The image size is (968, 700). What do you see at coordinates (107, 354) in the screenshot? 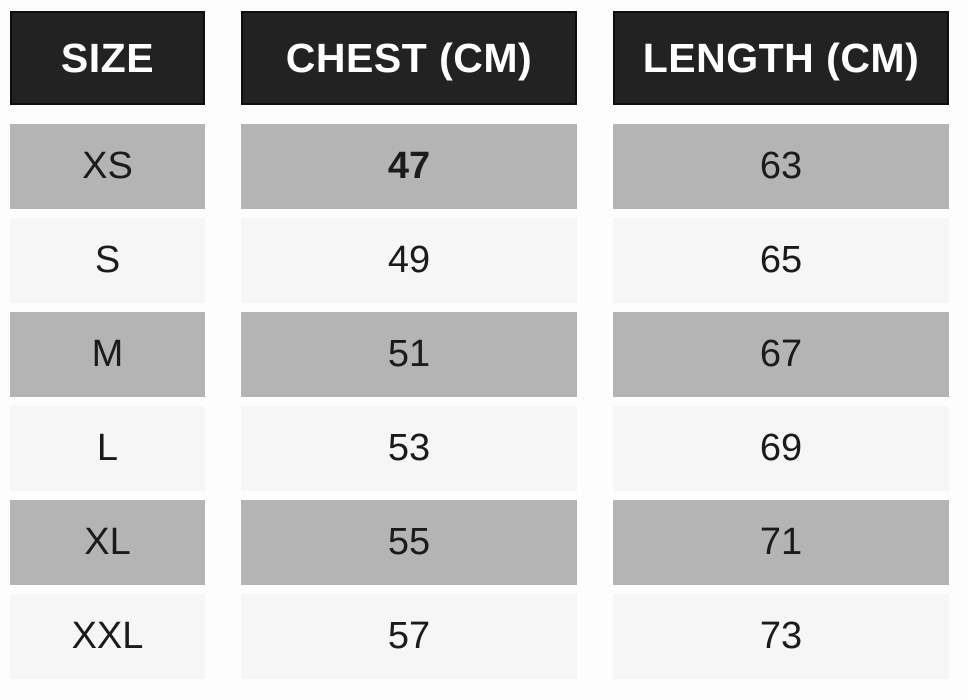
I see `size-cell: M` at bounding box center [107, 354].